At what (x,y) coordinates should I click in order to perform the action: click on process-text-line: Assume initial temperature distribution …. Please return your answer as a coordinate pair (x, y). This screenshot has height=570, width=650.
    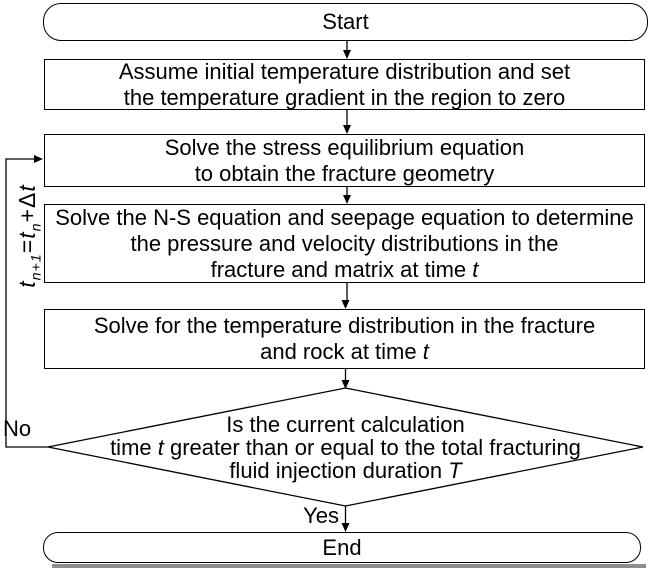
    Looking at the image, I should click on (344, 71).